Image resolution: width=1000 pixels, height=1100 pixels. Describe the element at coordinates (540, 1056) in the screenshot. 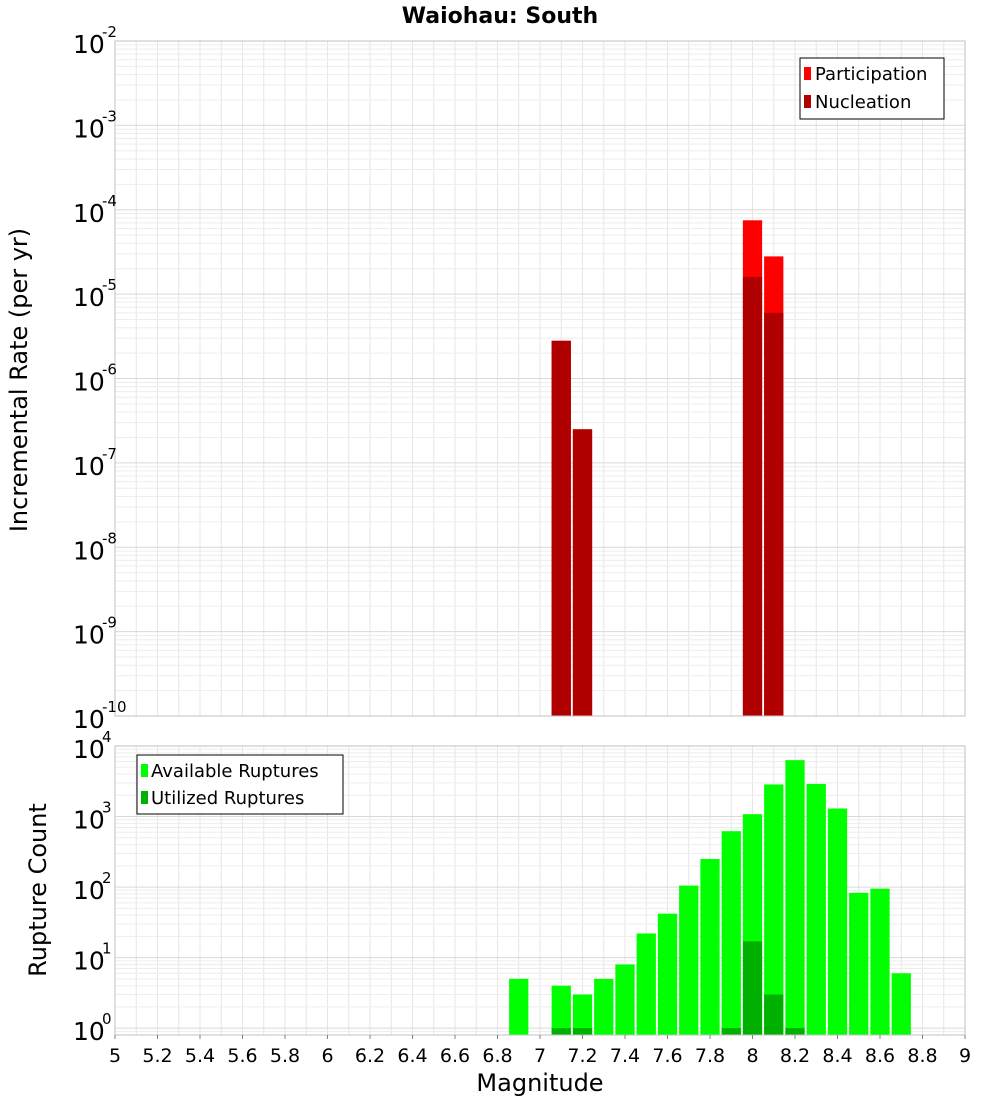

I see `x-tick-label: 7` at that location.